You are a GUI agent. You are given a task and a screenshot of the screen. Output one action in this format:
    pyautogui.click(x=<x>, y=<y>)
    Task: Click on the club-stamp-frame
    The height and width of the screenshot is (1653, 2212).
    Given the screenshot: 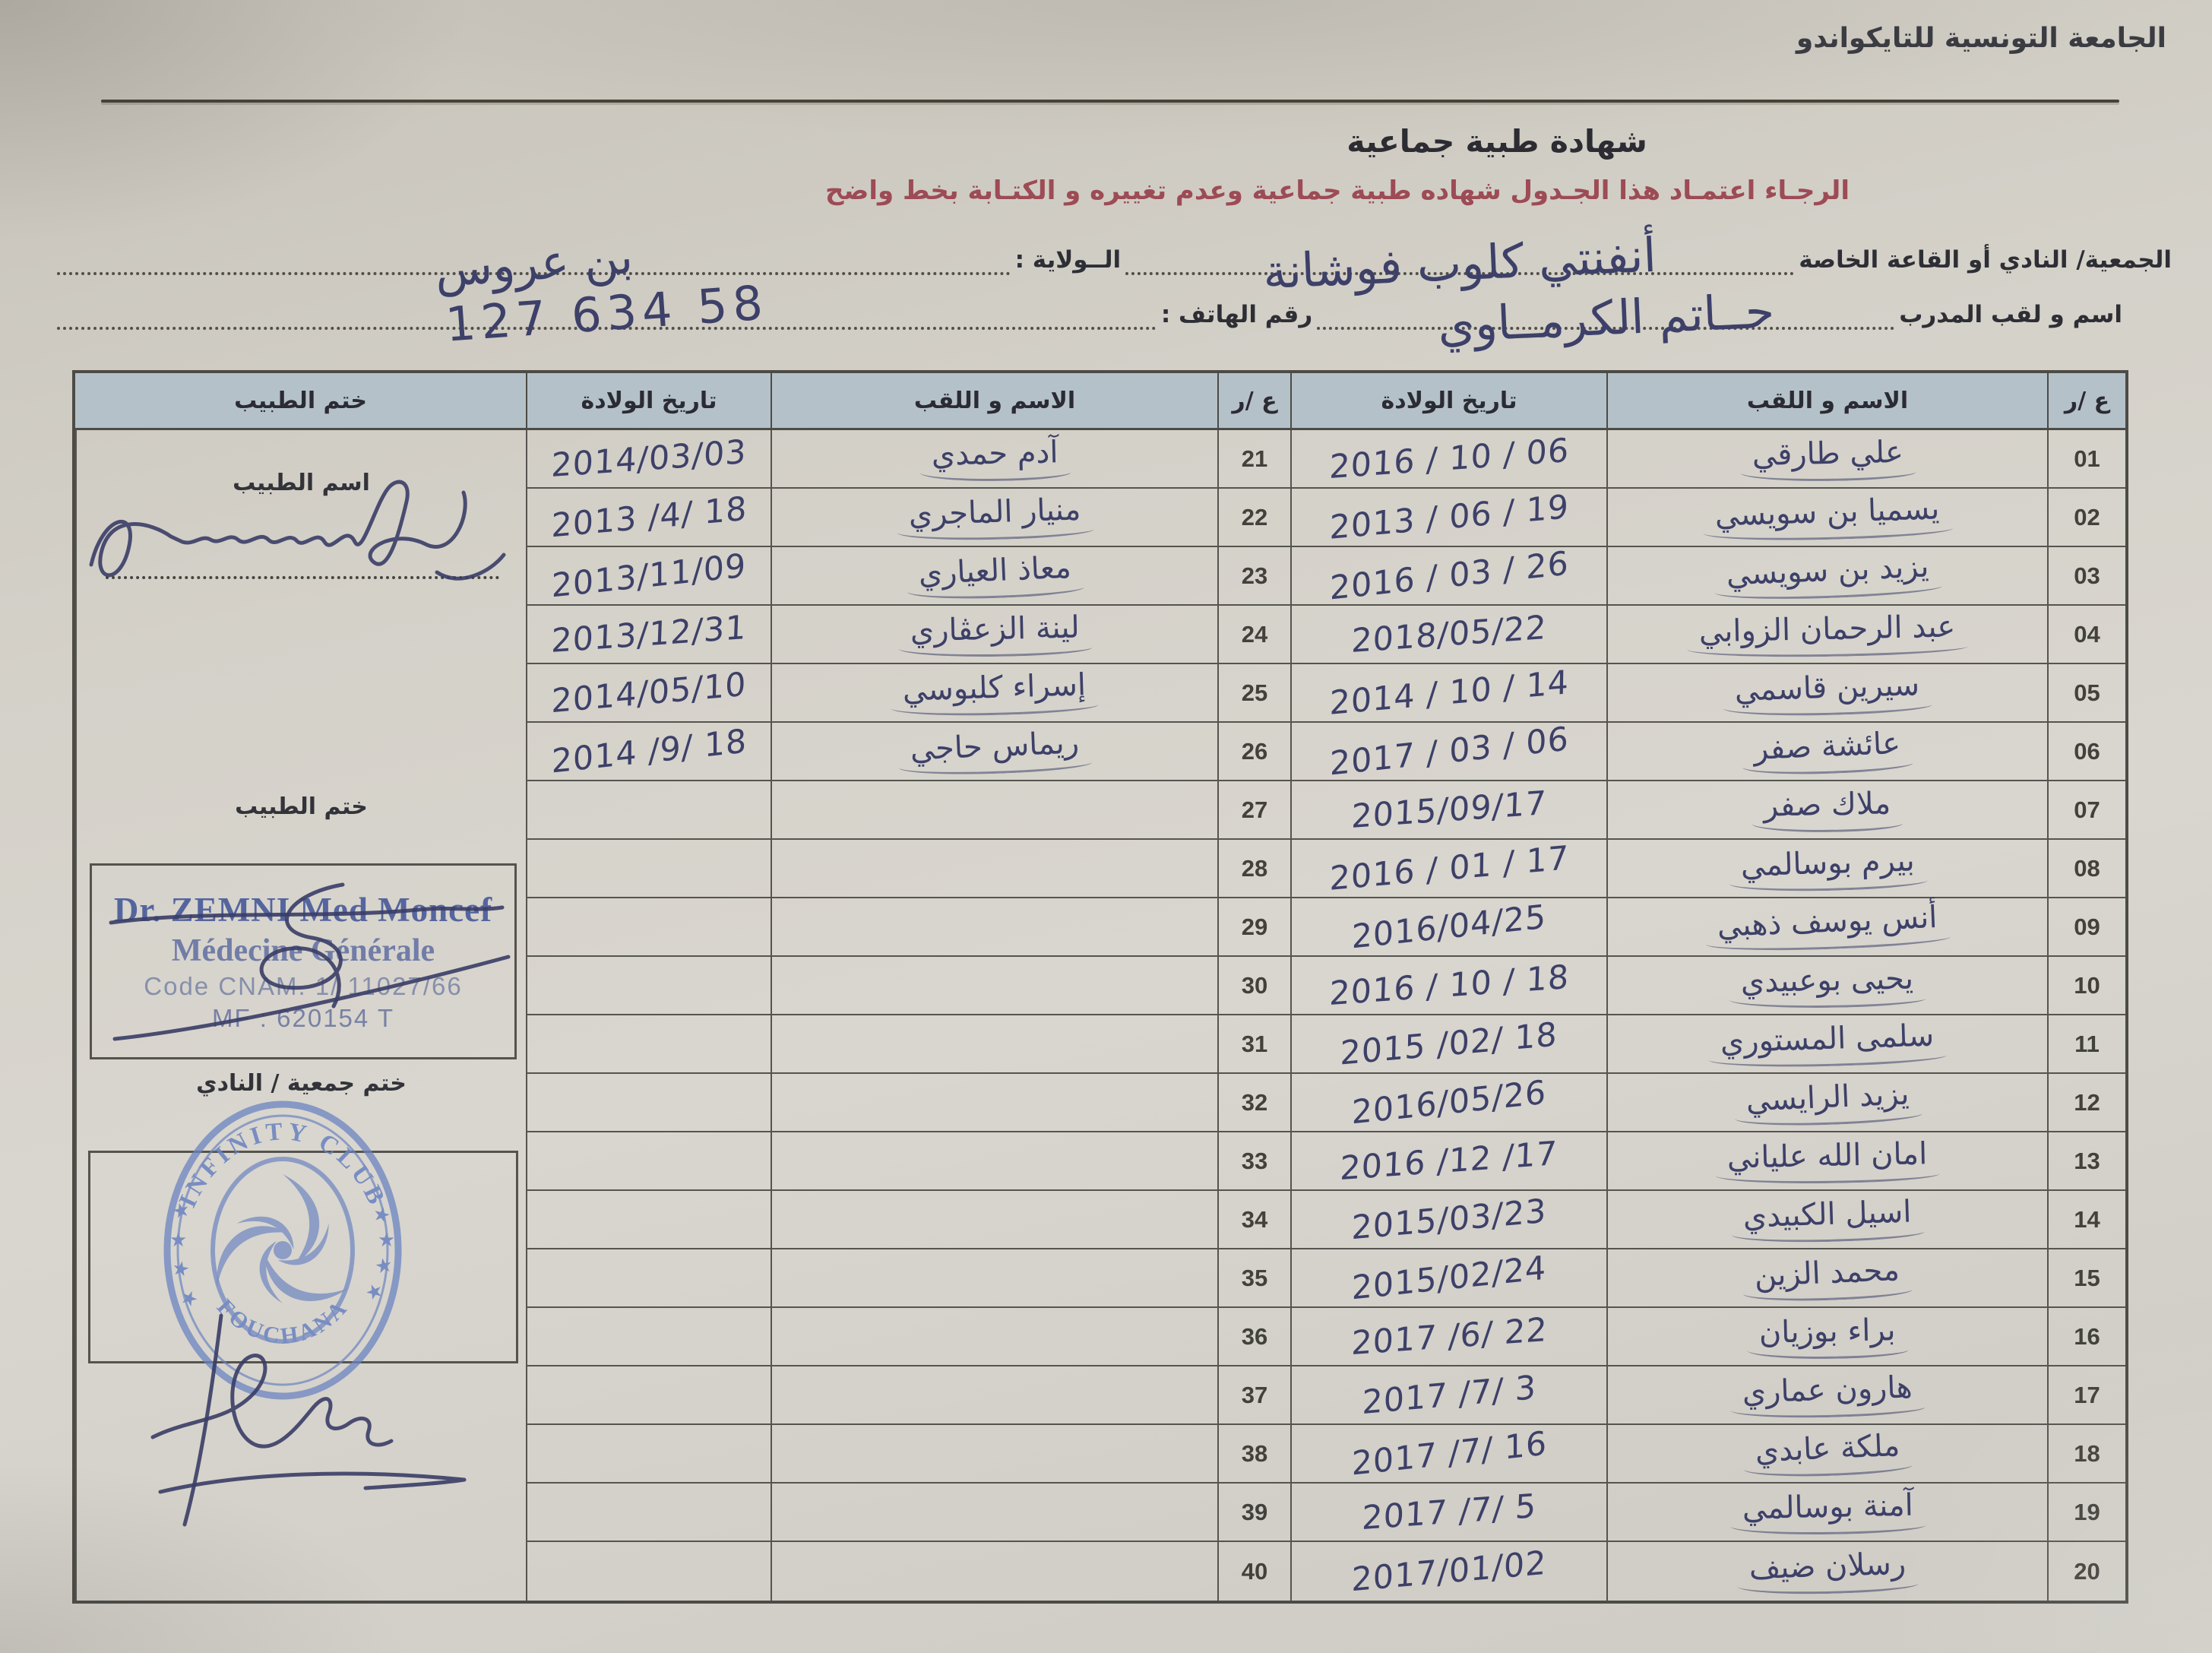 What is the action you would take?
    pyautogui.click(x=303, y=1257)
    